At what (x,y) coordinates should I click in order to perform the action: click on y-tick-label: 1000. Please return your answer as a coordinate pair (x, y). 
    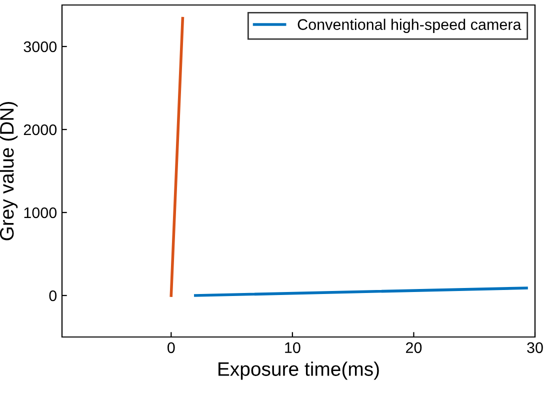
    Looking at the image, I should click on (40, 212).